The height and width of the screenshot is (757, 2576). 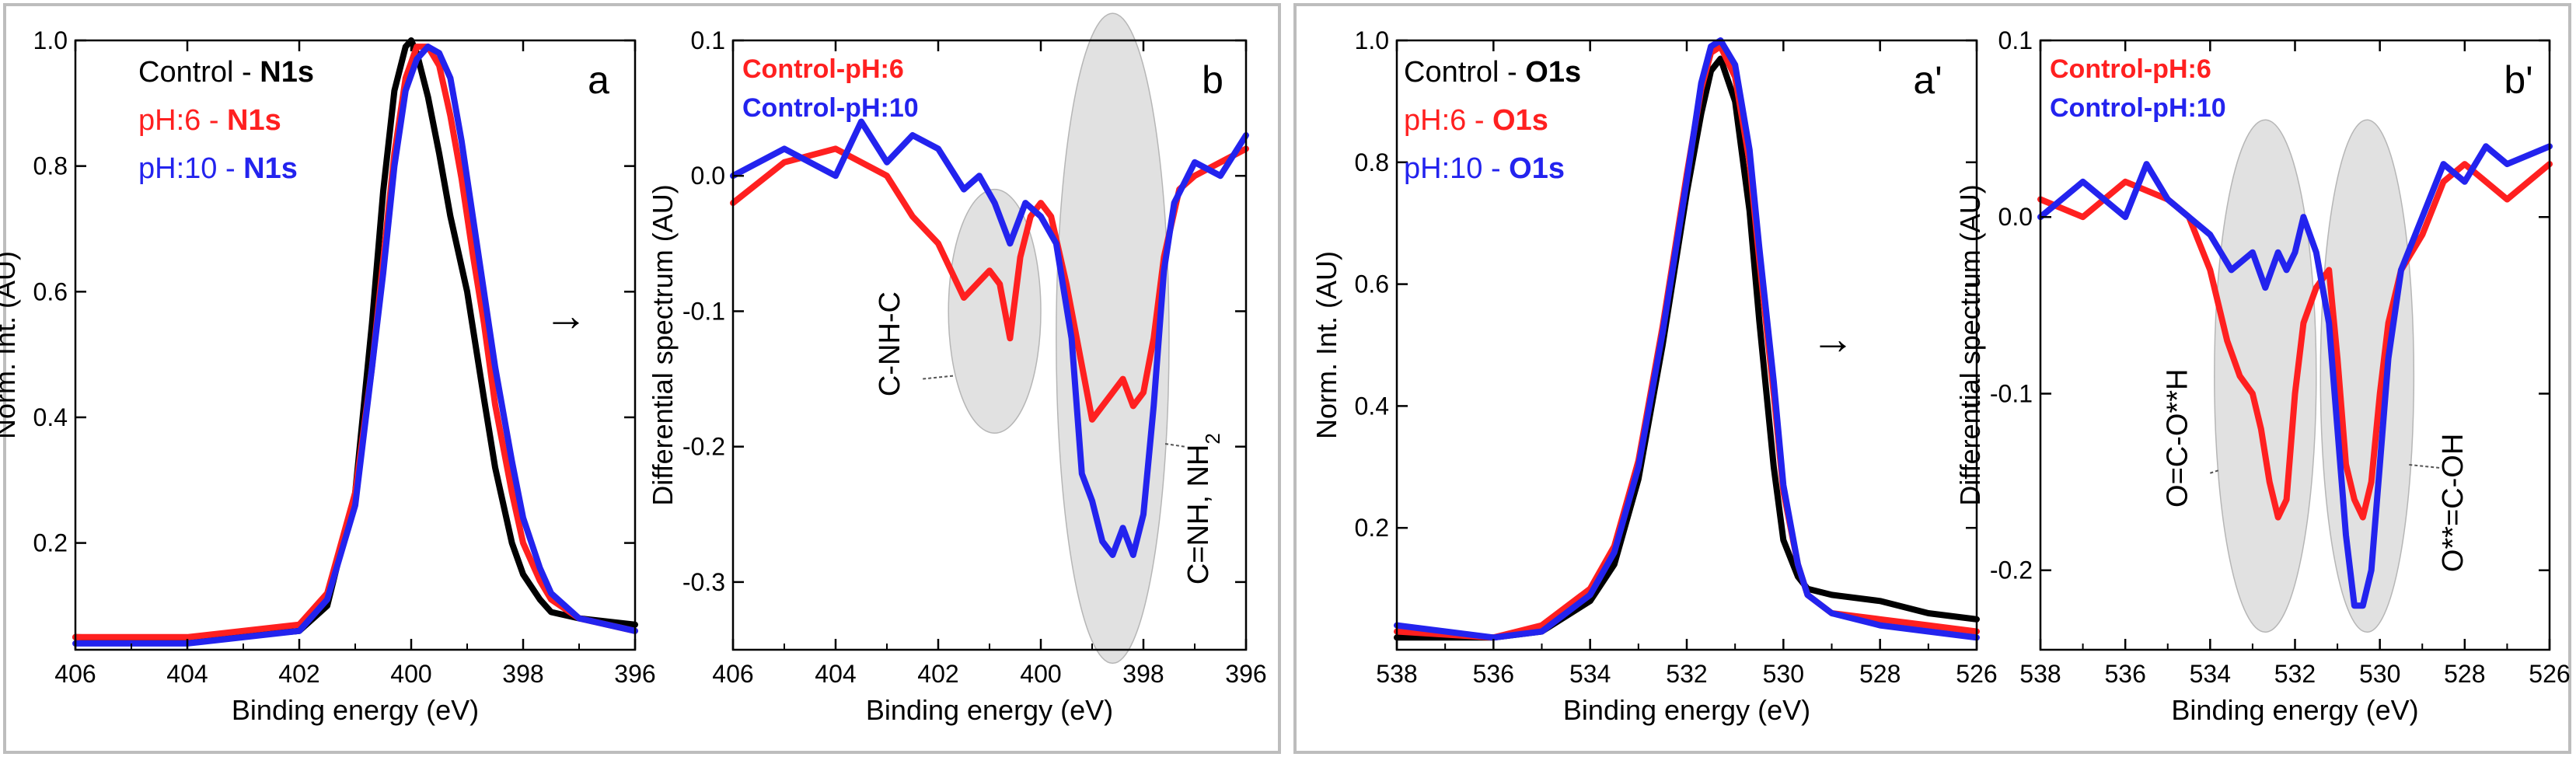 I want to click on legend-entry: Control - O1s, so click(x=1493, y=72).